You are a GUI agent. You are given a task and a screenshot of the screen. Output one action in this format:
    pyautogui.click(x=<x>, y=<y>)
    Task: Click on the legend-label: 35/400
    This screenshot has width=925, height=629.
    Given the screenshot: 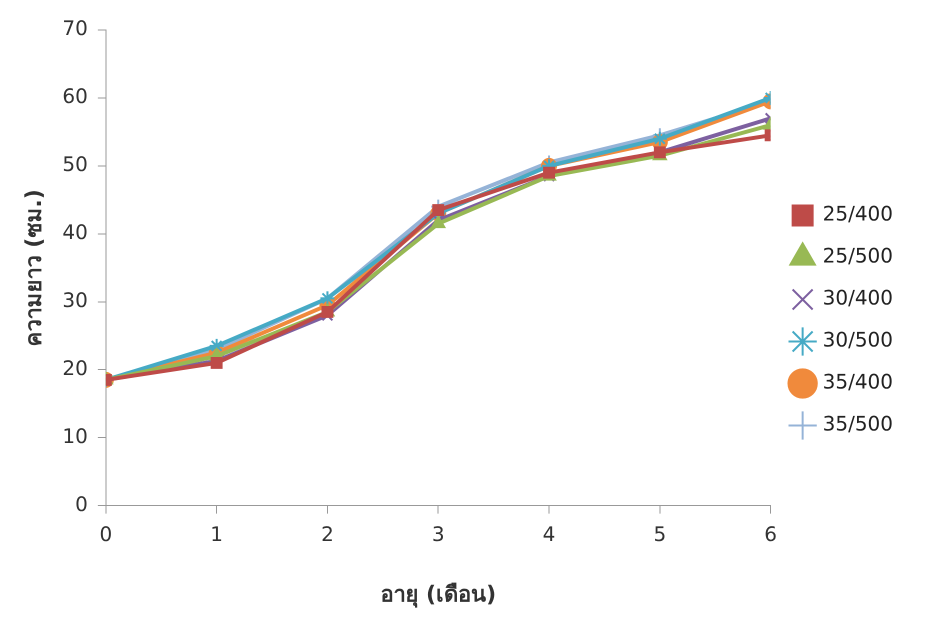 What is the action you would take?
    pyautogui.click(x=858, y=382)
    